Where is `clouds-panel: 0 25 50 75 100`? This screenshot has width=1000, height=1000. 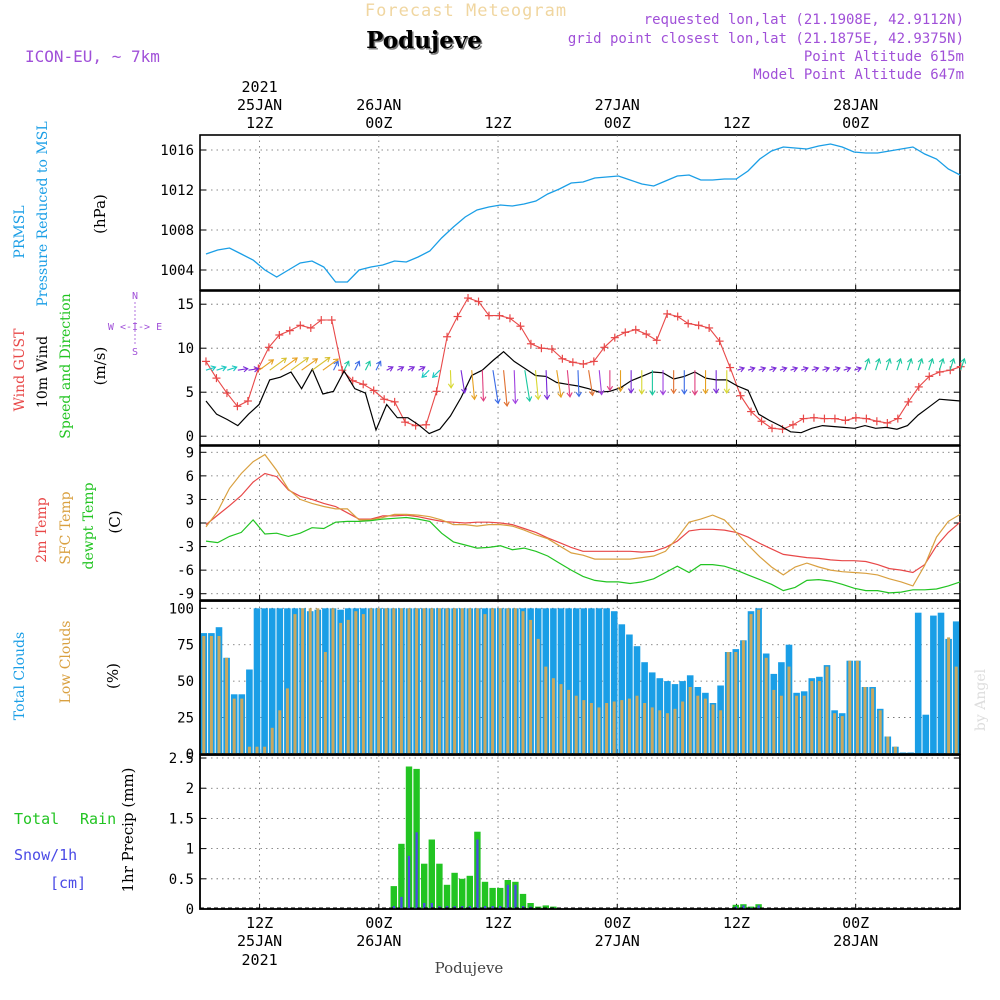 clouds-panel: 0 25 50 75 100 is located at coordinates (565, 681).